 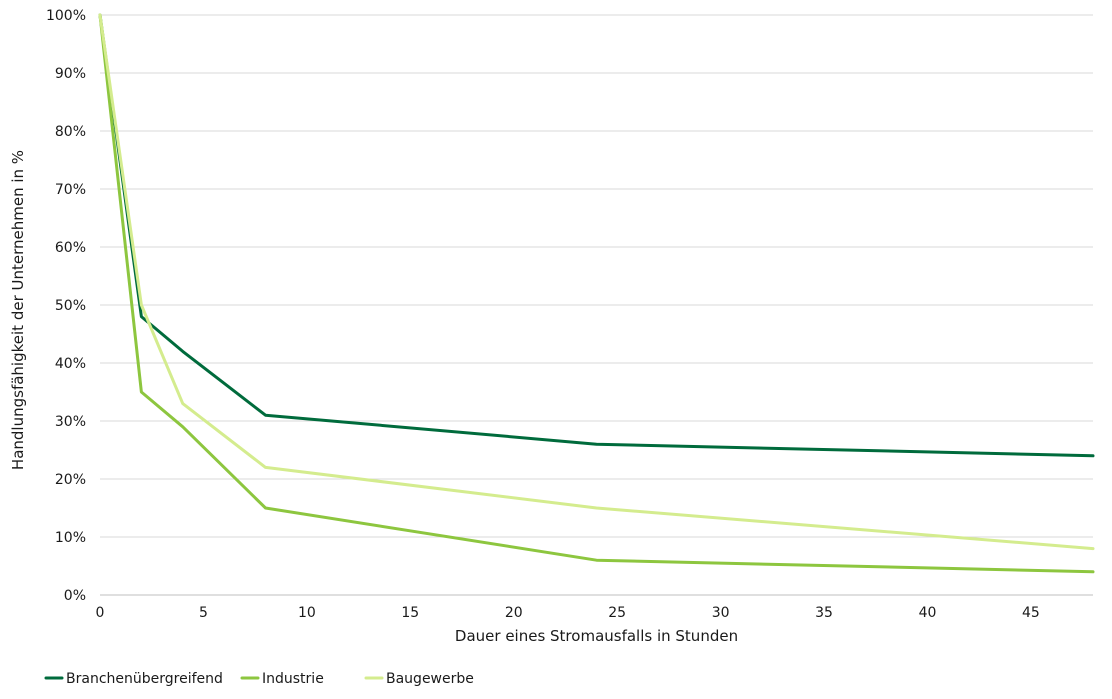 What do you see at coordinates (144, 679) in the screenshot?
I see `legend-label: Branchenübergreifend` at bounding box center [144, 679].